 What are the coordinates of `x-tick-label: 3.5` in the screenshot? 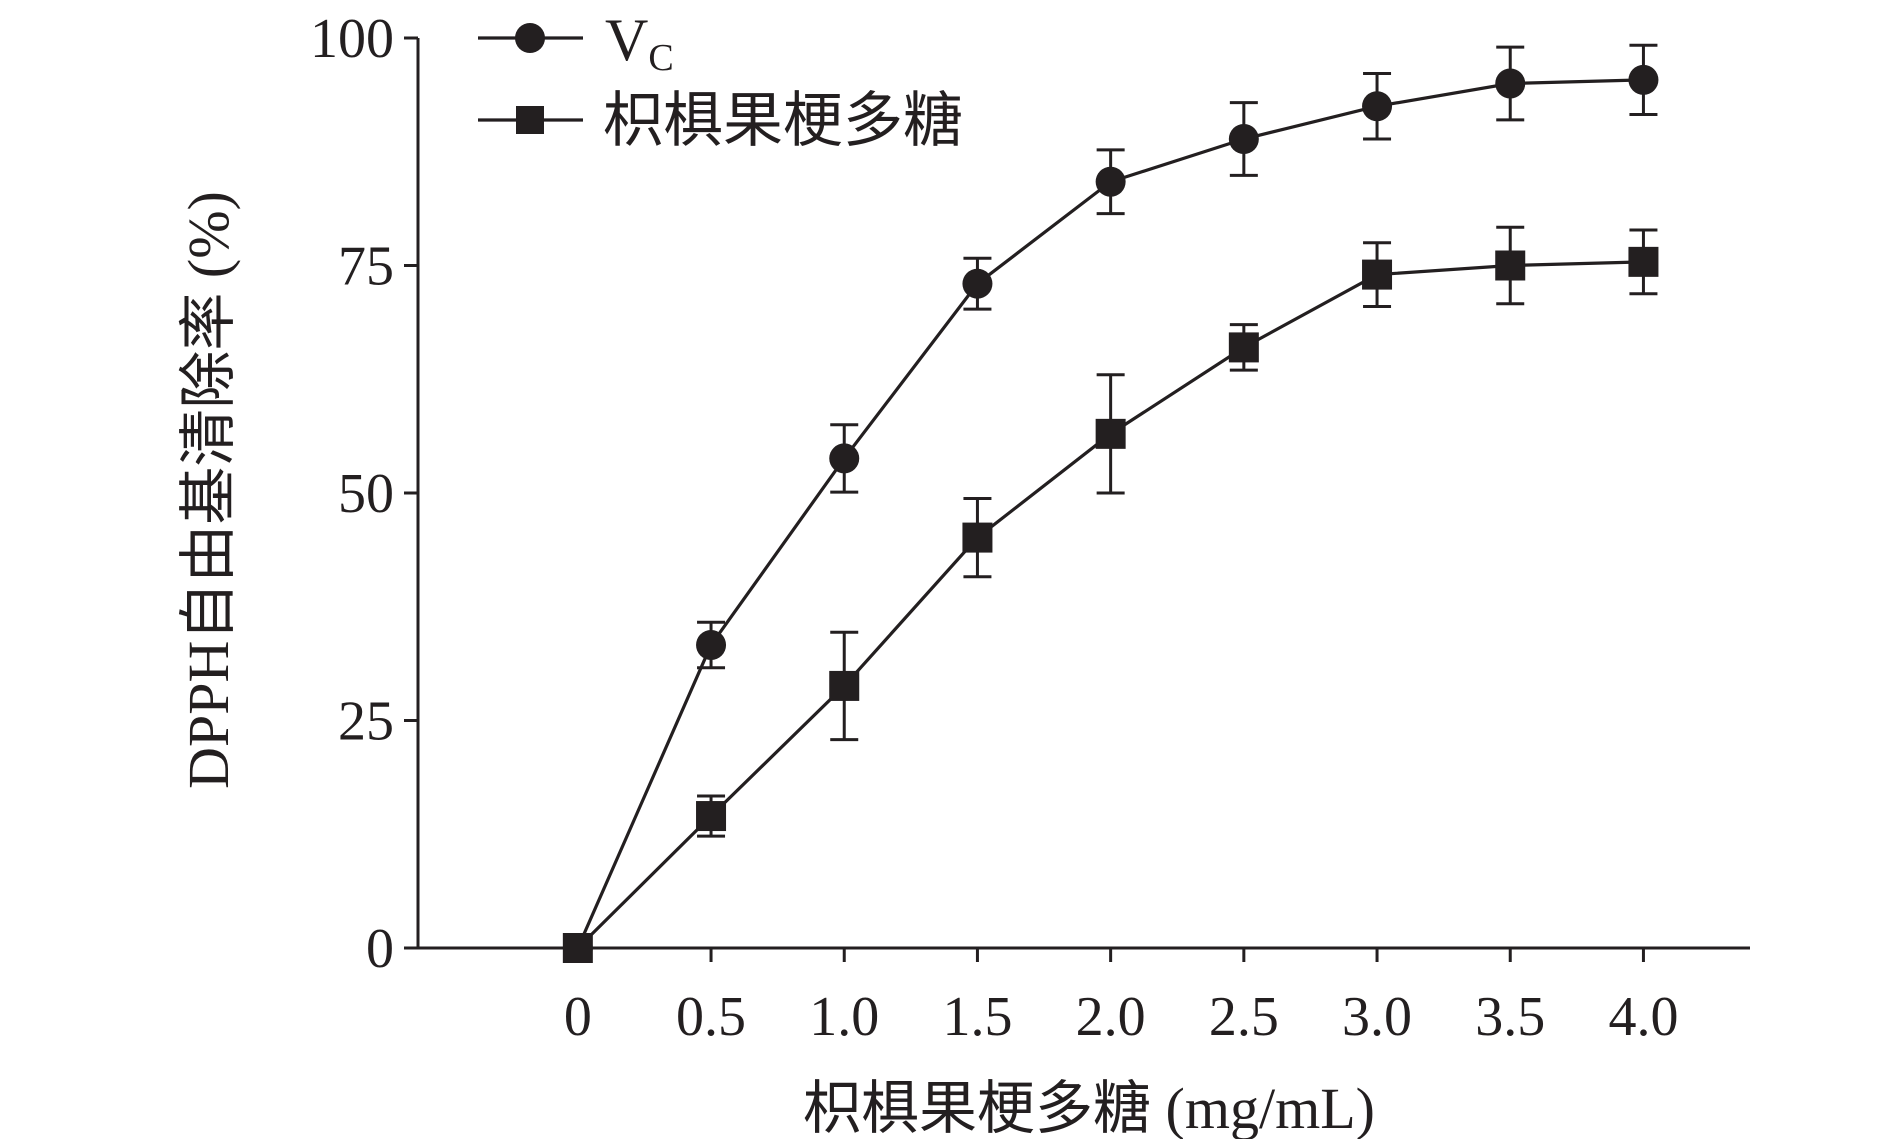 It's located at (1510, 1017).